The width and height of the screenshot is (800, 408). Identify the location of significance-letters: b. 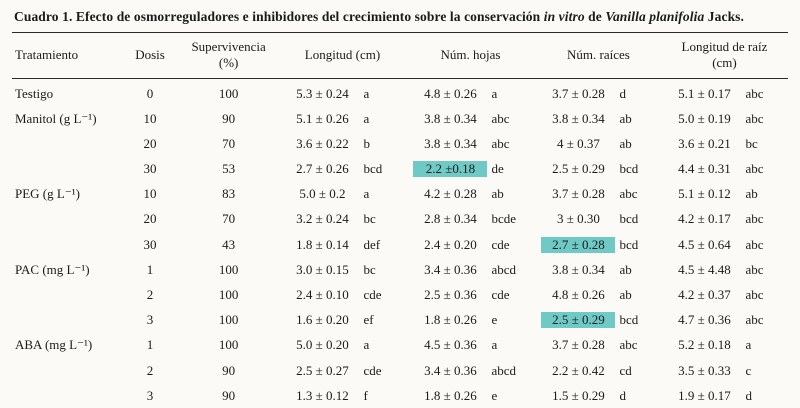
(367, 143).